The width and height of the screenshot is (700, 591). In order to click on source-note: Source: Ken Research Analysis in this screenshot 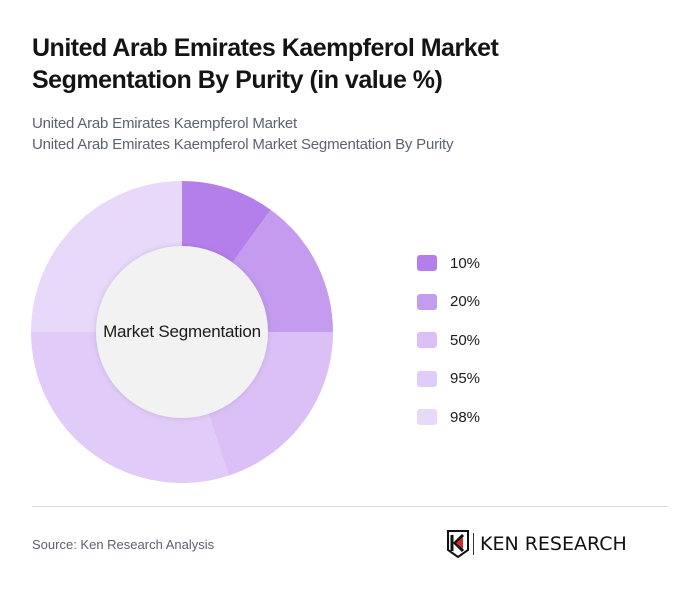, I will do `click(123, 544)`.